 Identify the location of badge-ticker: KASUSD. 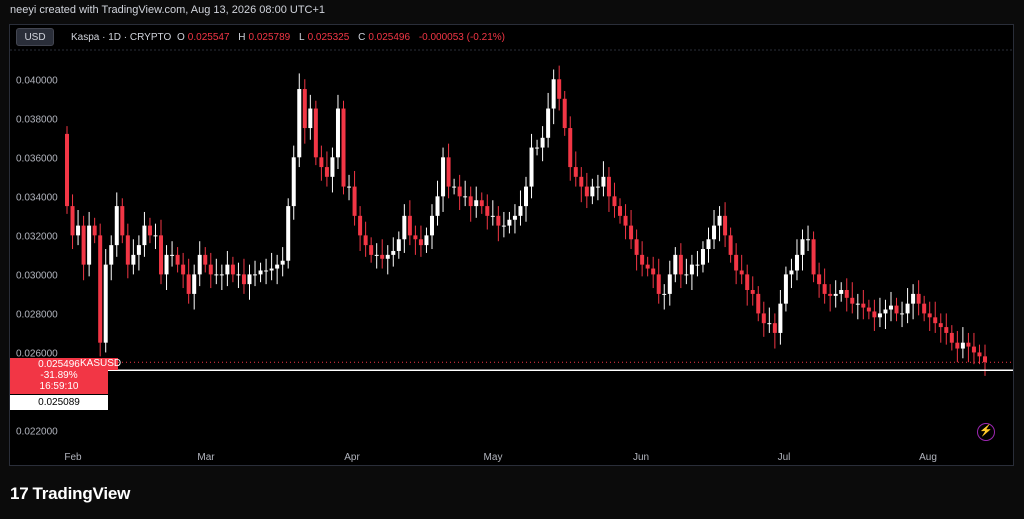
(101, 364).